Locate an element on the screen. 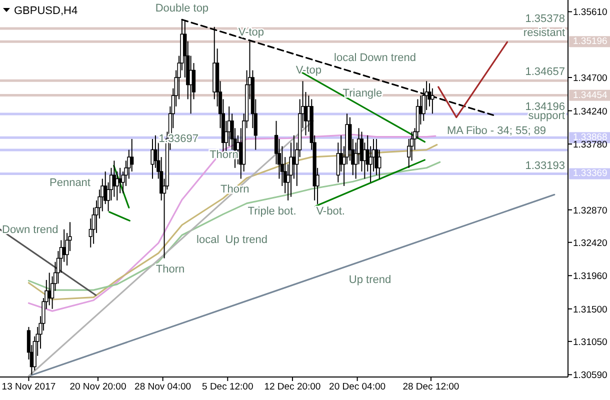 The image size is (610, 400). x-tick-label: 20 Dec 04:00 is located at coordinates (357, 387).